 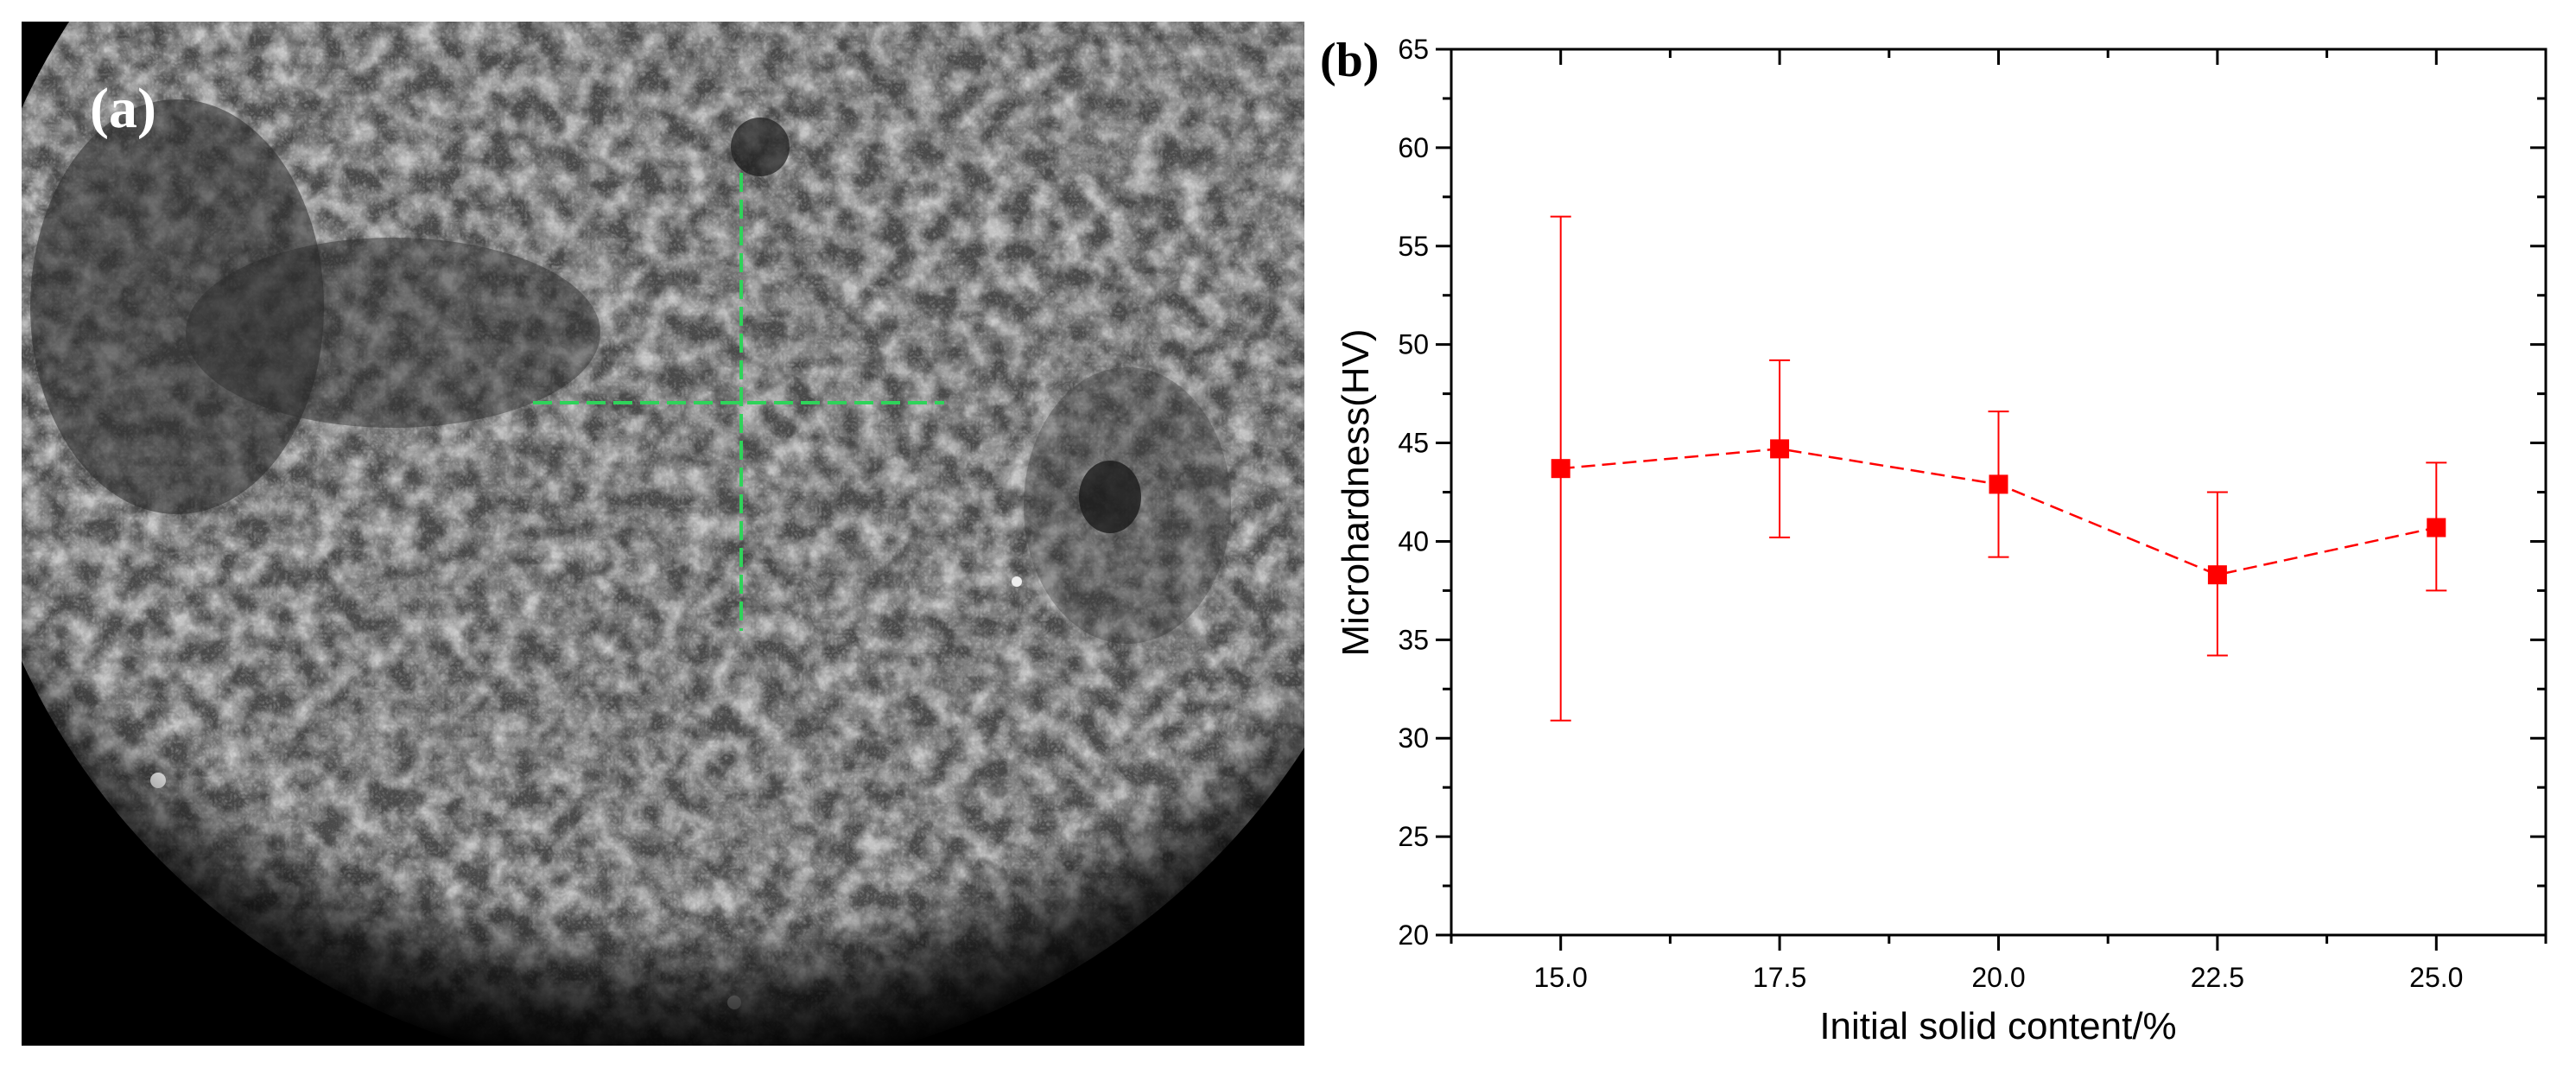 What do you see at coordinates (738, 402) in the screenshot?
I see `indentation-crosshair` at bounding box center [738, 402].